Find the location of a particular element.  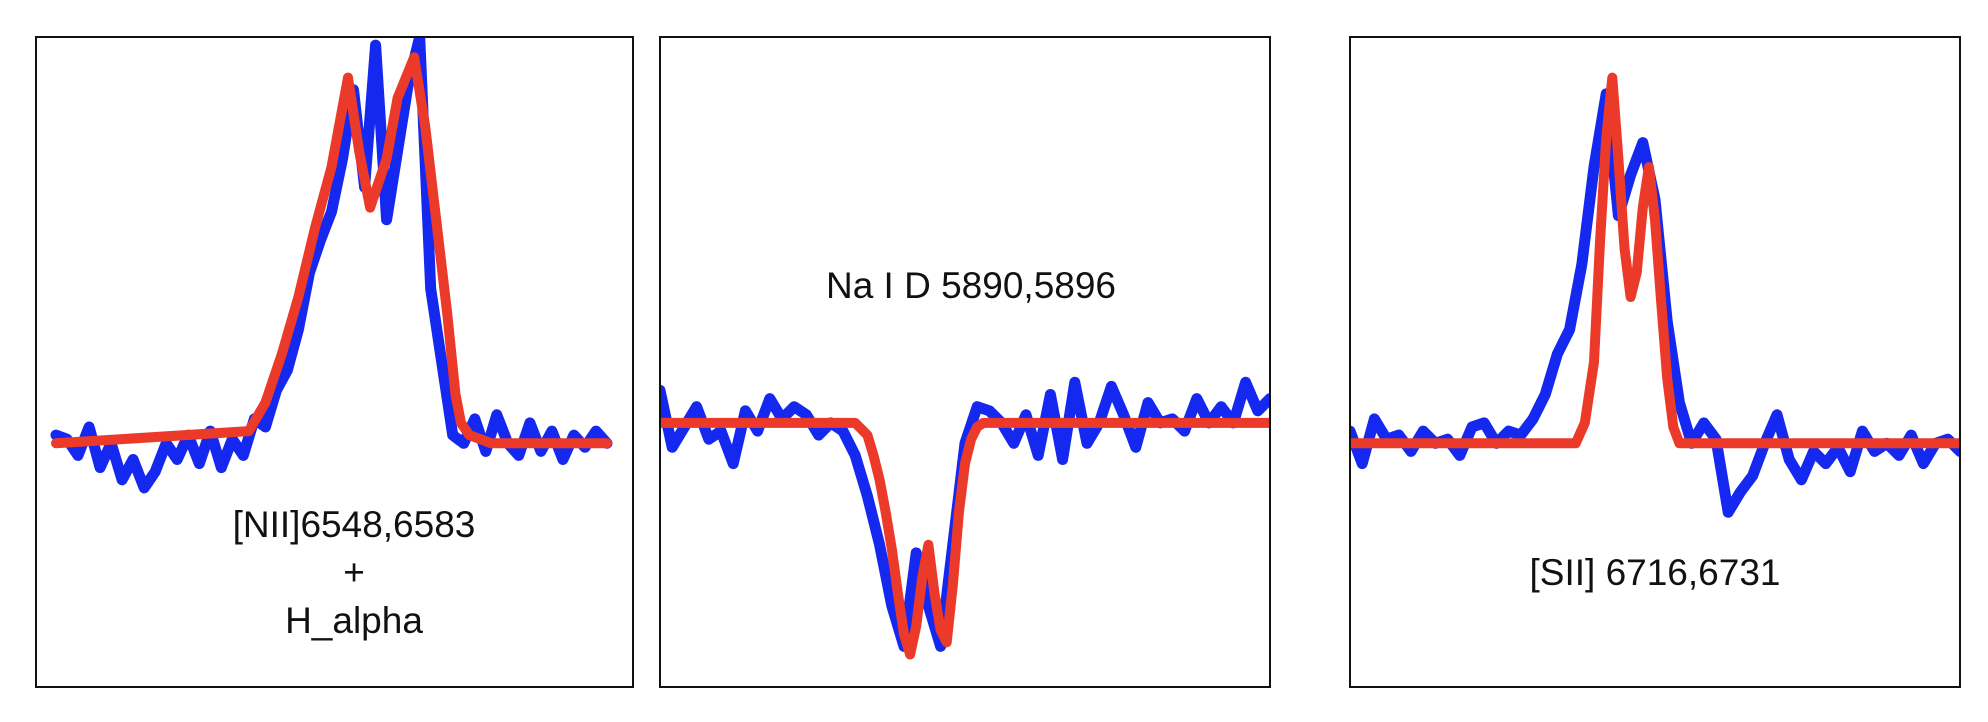

panel-label-1-line-1: [NII]6548,6583 is located at coordinates (354, 524).